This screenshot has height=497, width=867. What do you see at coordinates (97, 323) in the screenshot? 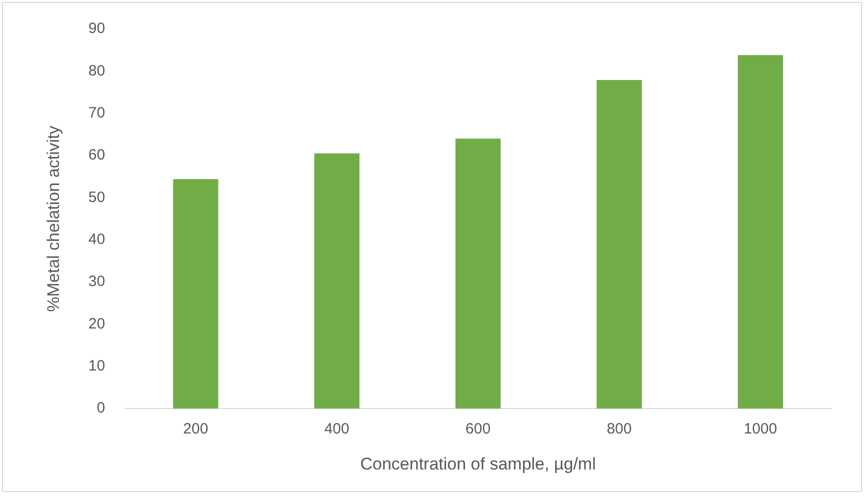
I see `y-tick-label: 20` at bounding box center [97, 323].